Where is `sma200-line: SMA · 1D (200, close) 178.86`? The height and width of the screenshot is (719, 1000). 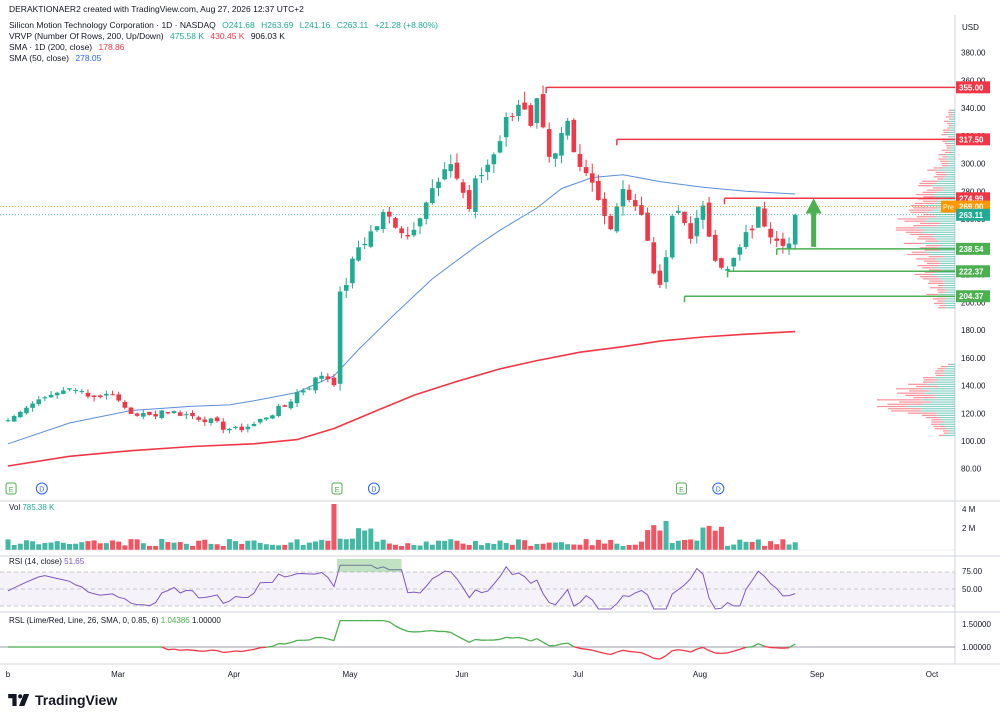
sma200-line: SMA · 1D (200, close) 178.86 is located at coordinates (69, 47).